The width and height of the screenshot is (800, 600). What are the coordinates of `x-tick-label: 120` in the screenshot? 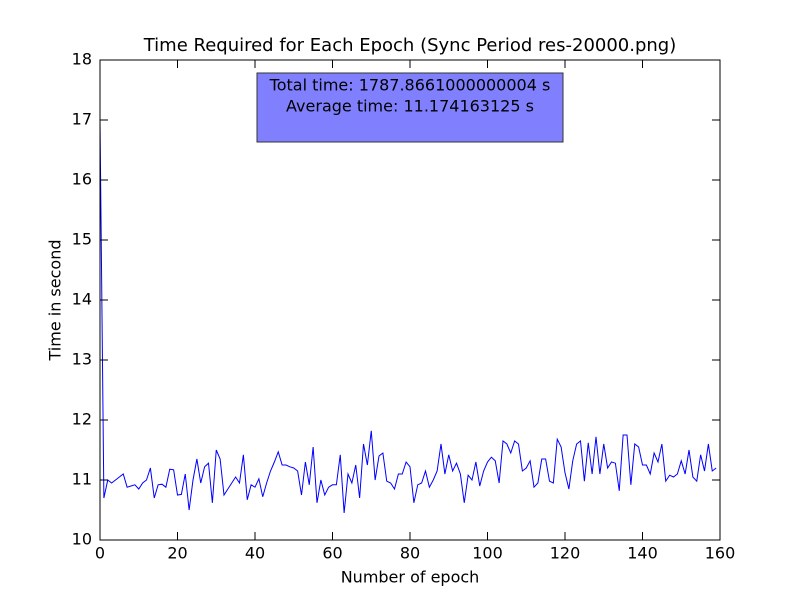 It's located at (565, 553).